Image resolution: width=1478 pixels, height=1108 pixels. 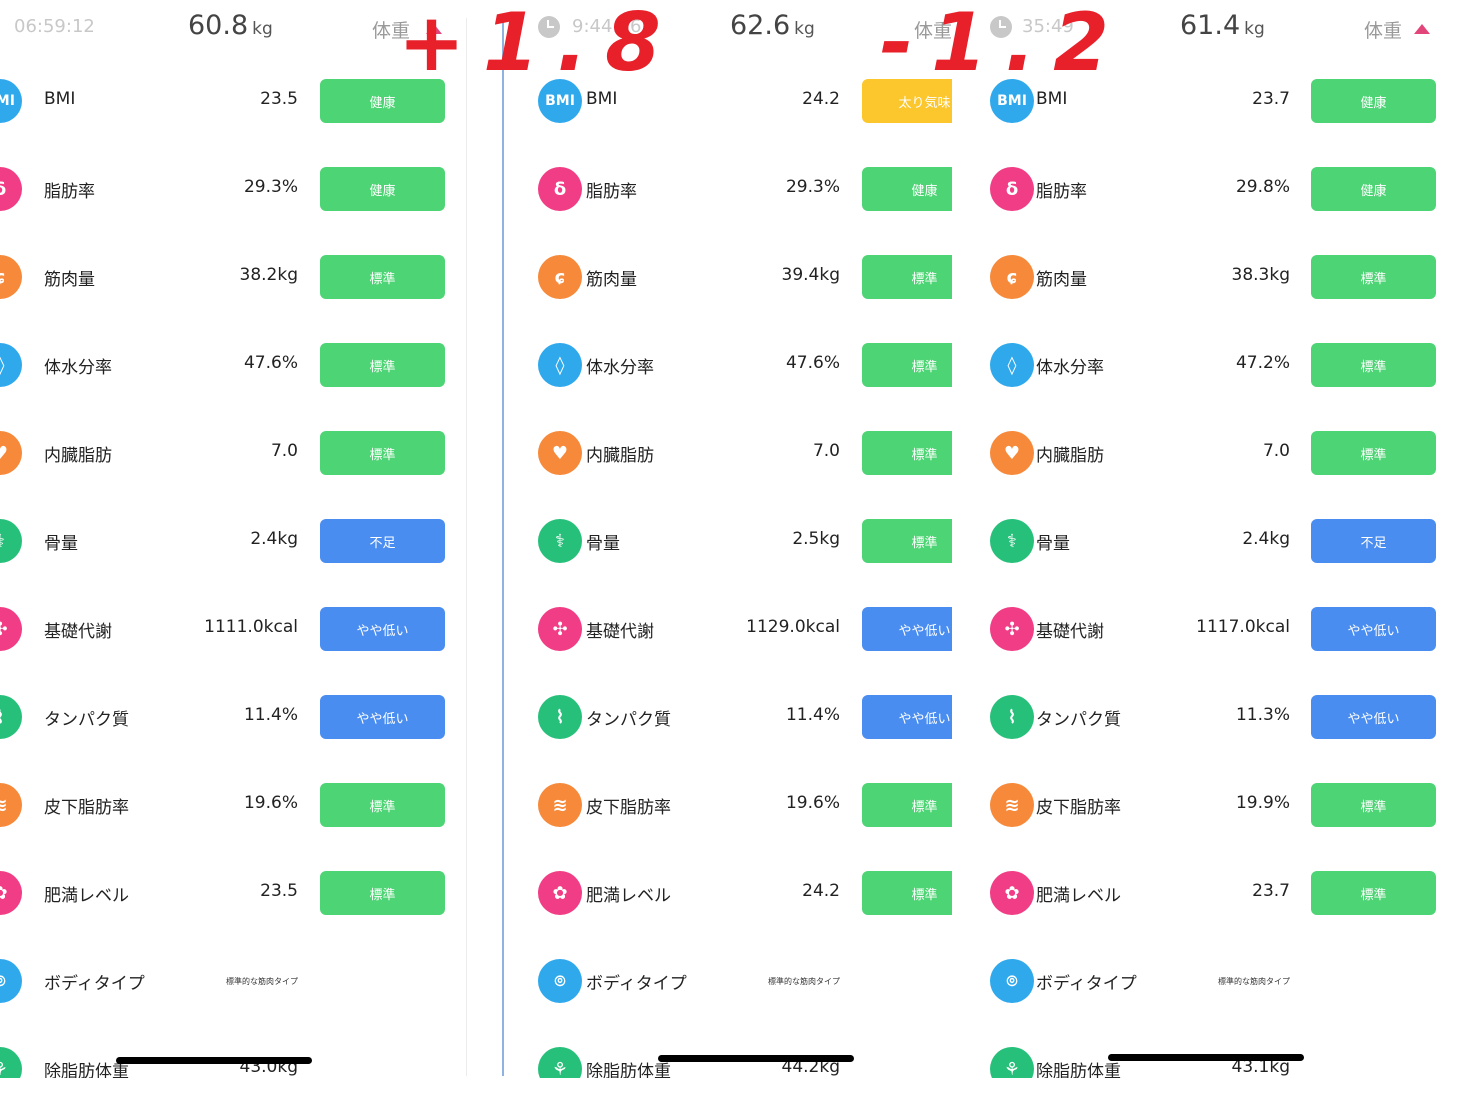 I want to click on metric-row: ✿ 肥満レベル 24.2 標準, so click(x=734, y=894).